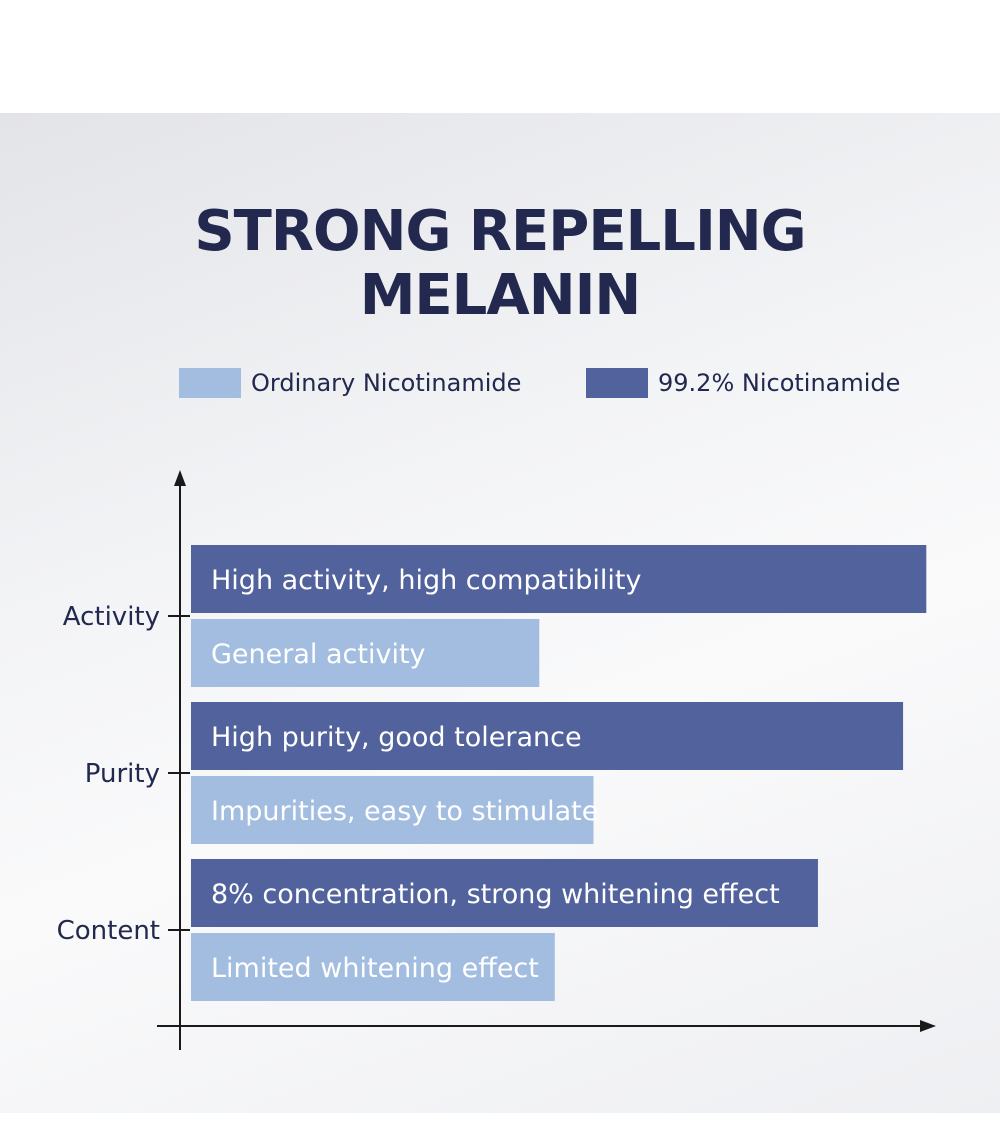 This screenshot has width=1000, height=1126. Describe the element at coordinates (108, 931) in the screenshot. I see `category-label-content: Content` at that location.